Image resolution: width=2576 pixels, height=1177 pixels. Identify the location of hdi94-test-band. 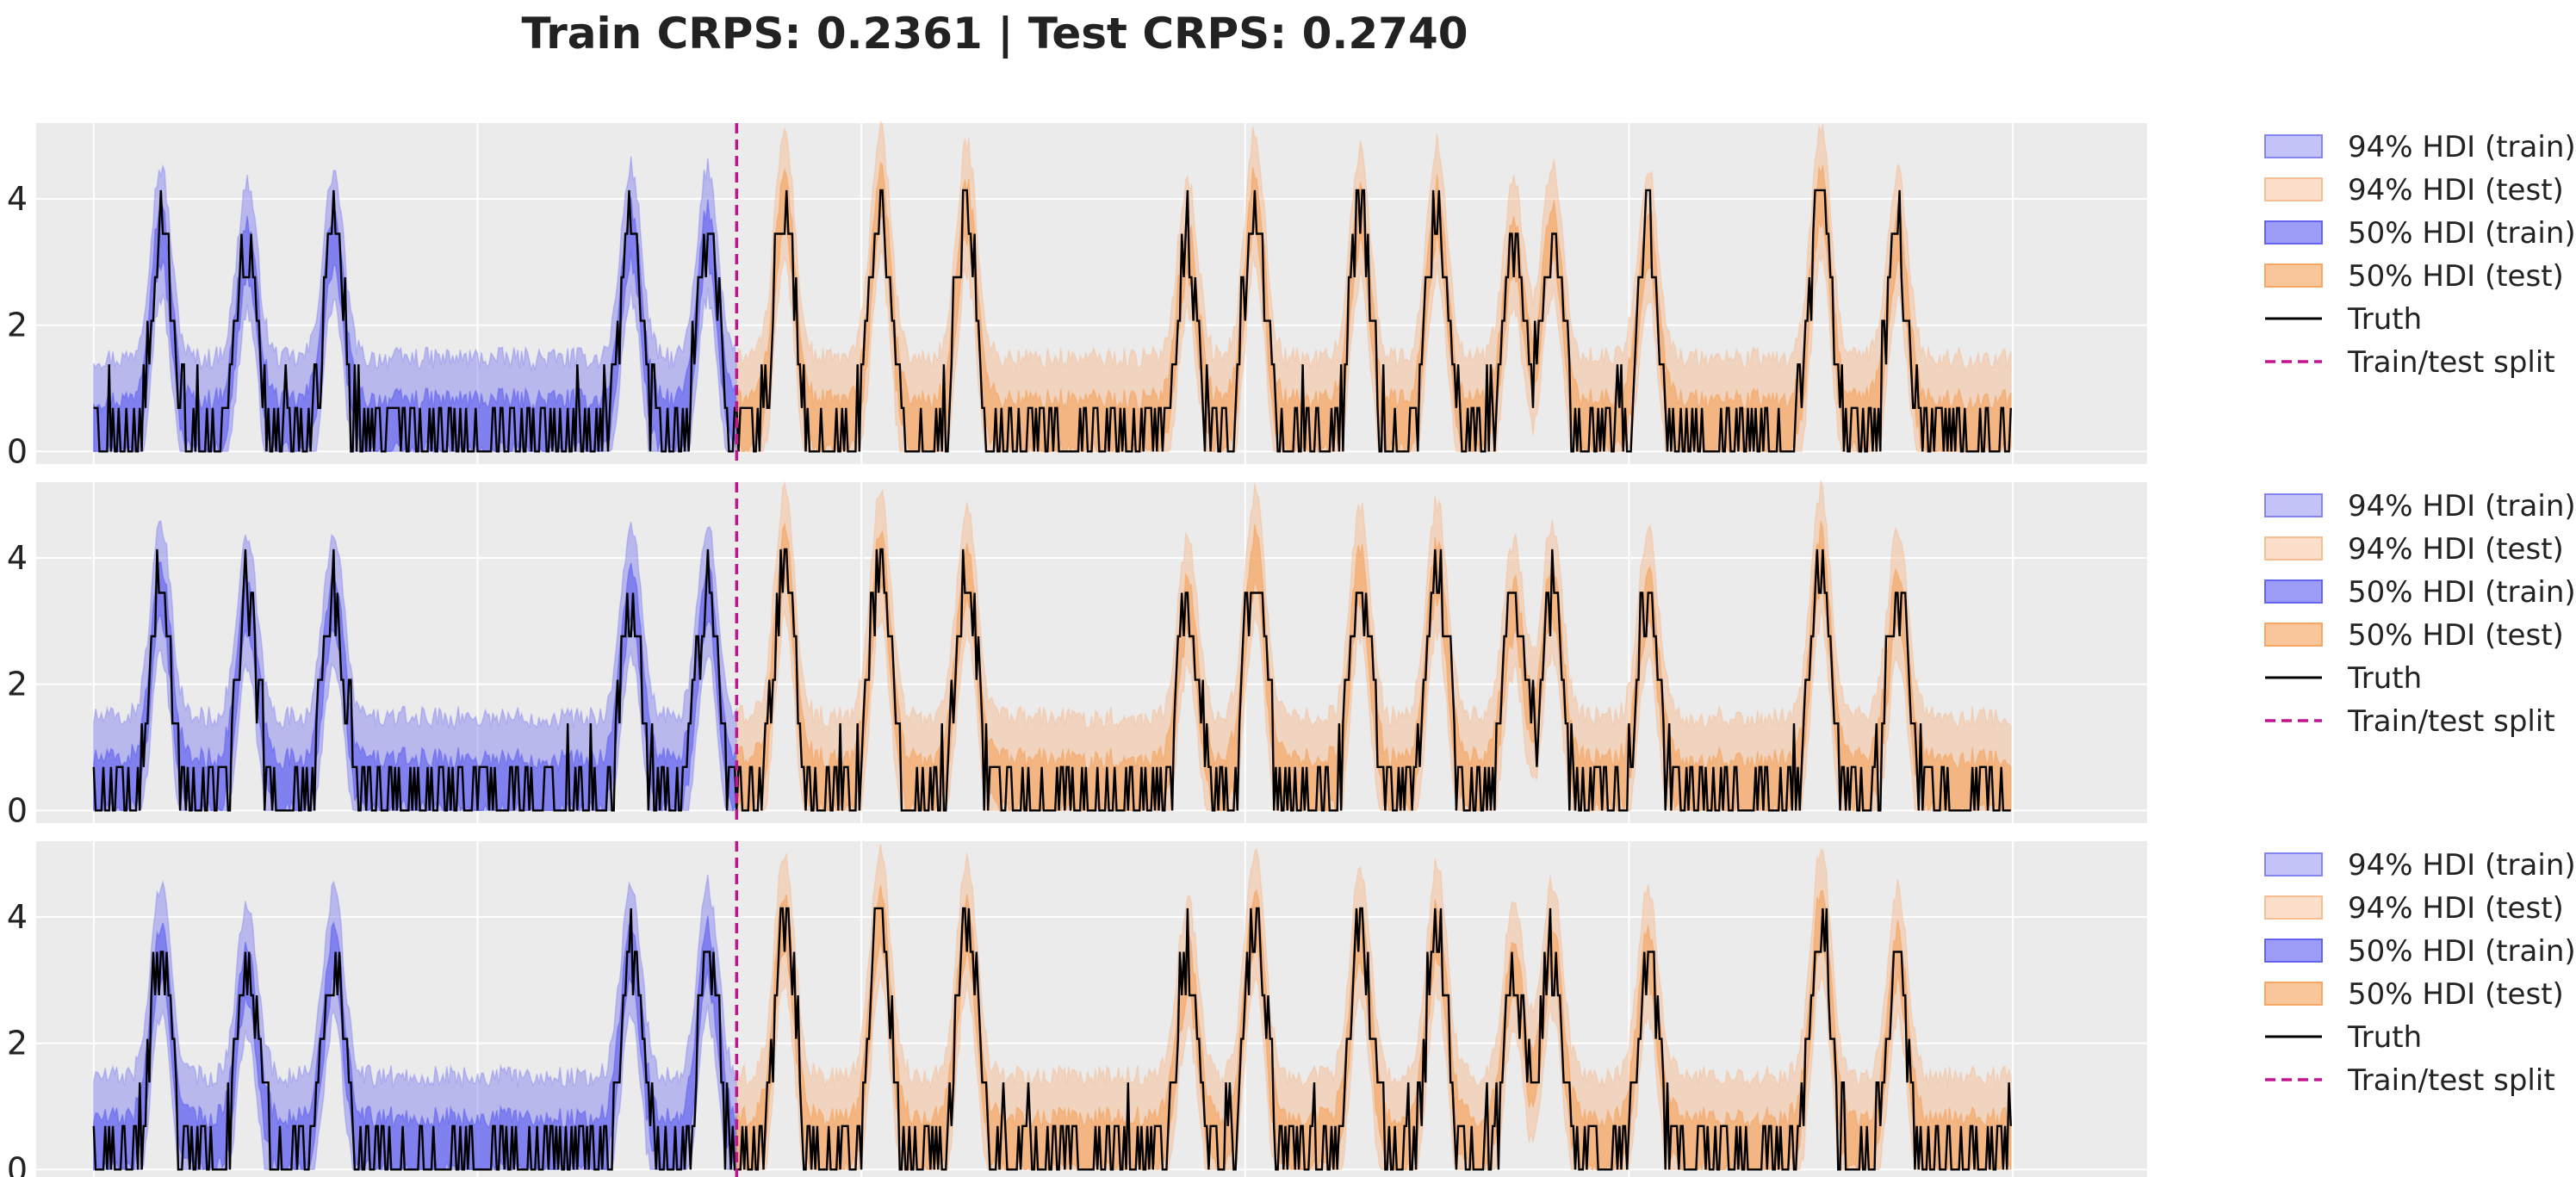
(1374, 286).